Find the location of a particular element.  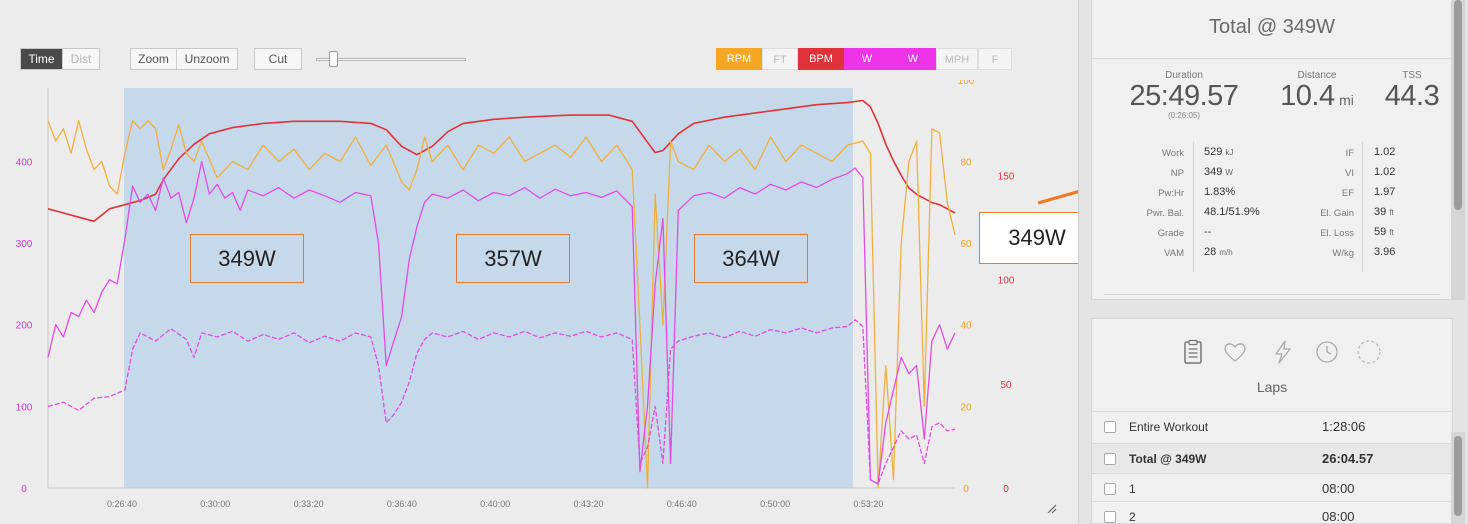

y-left-tick-label: 200 is located at coordinates (24, 326).